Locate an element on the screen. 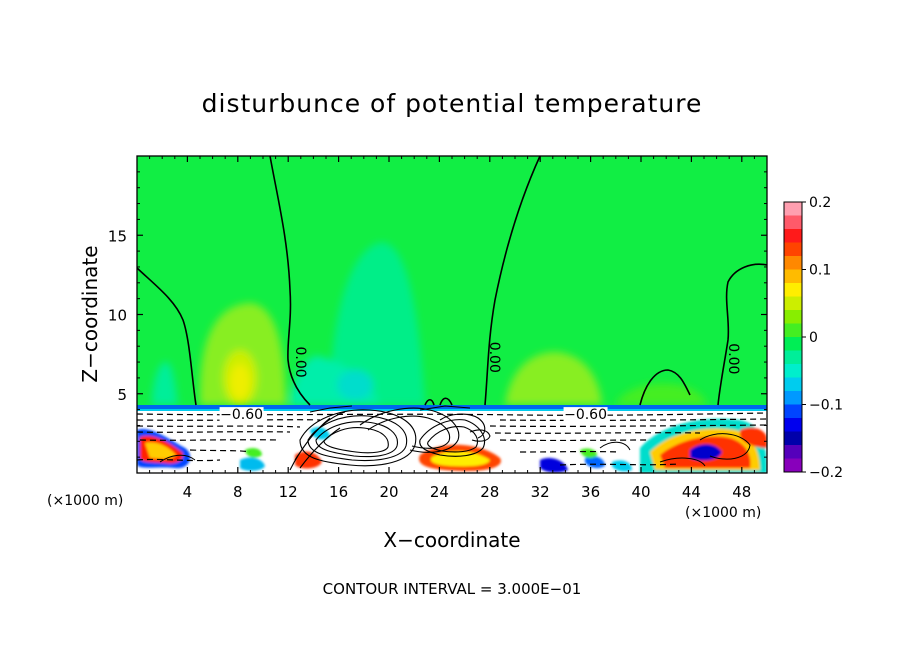  x-tick-label: 16 is located at coordinates (338, 492).